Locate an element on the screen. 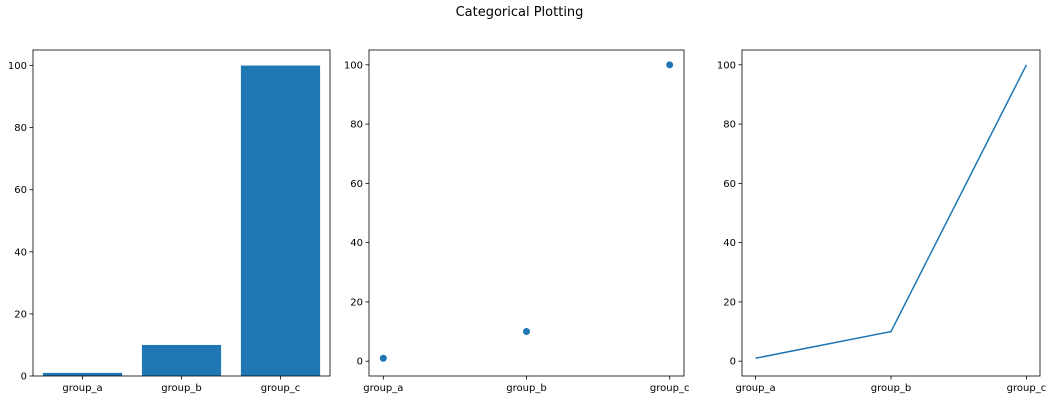 The width and height of the screenshot is (1051, 401). point-group_b is located at coordinates (526, 332).